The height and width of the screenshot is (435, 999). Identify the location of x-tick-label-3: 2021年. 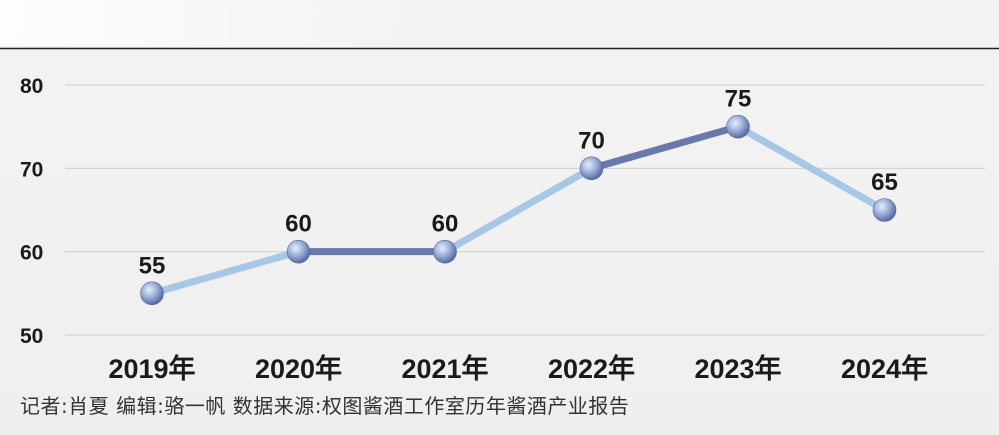
(444, 368).